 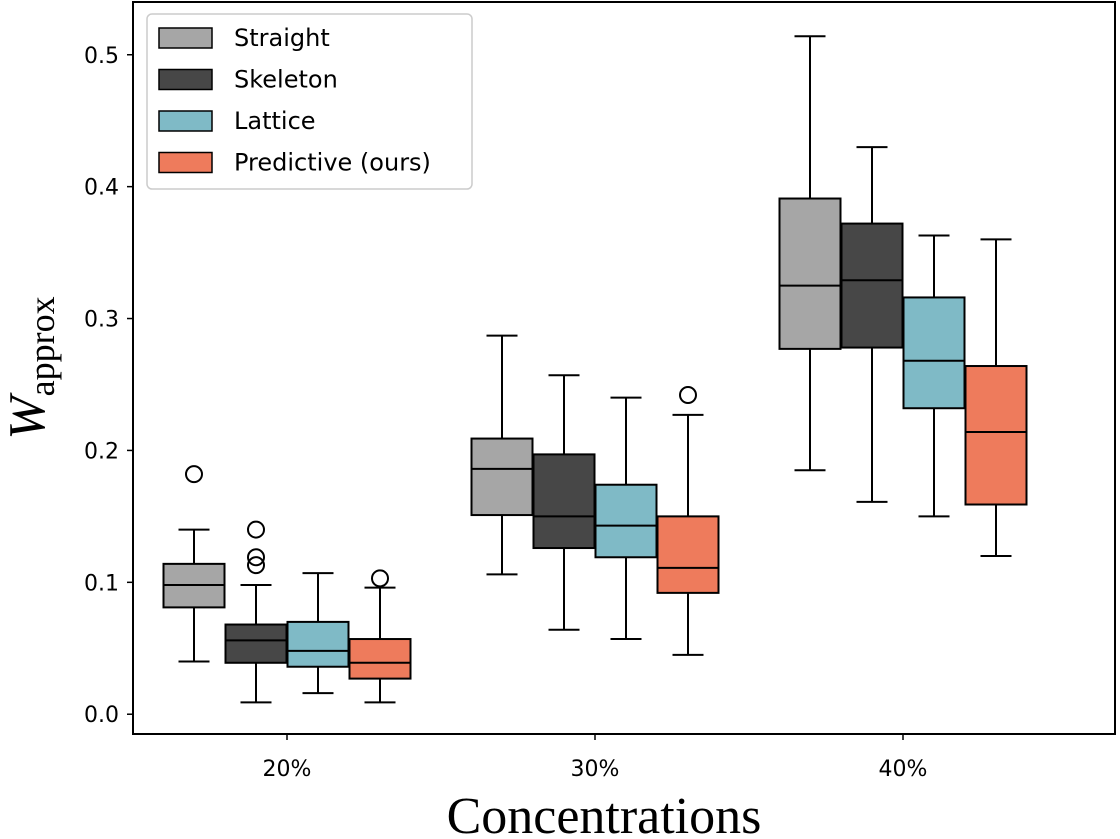 I want to click on y-tick-label: 0.4, so click(x=101, y=188).